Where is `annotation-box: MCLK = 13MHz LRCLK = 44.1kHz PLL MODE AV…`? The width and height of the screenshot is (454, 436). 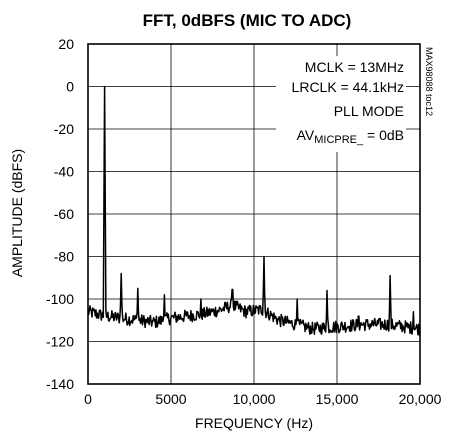
annotation-box: MCLK = 13MHz LRCLK = 44.1kHz PLL MODE AV… is located at coordinates (341, 104).